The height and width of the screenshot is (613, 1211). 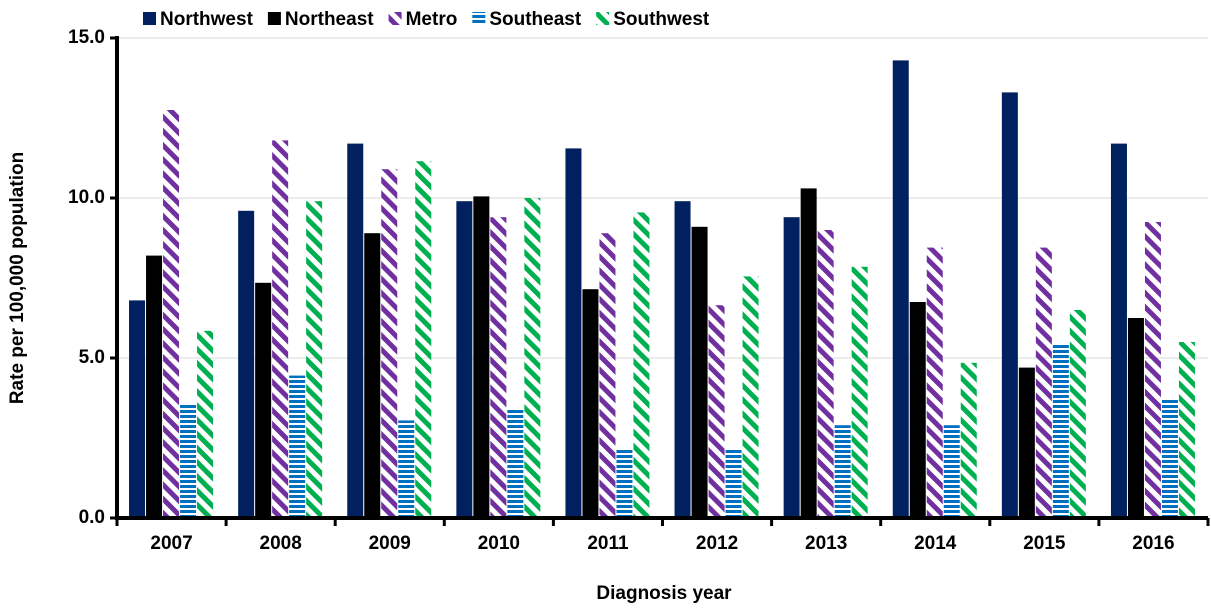 I want to click on y-tick-label: 0.0, so click(x=92, y=517).